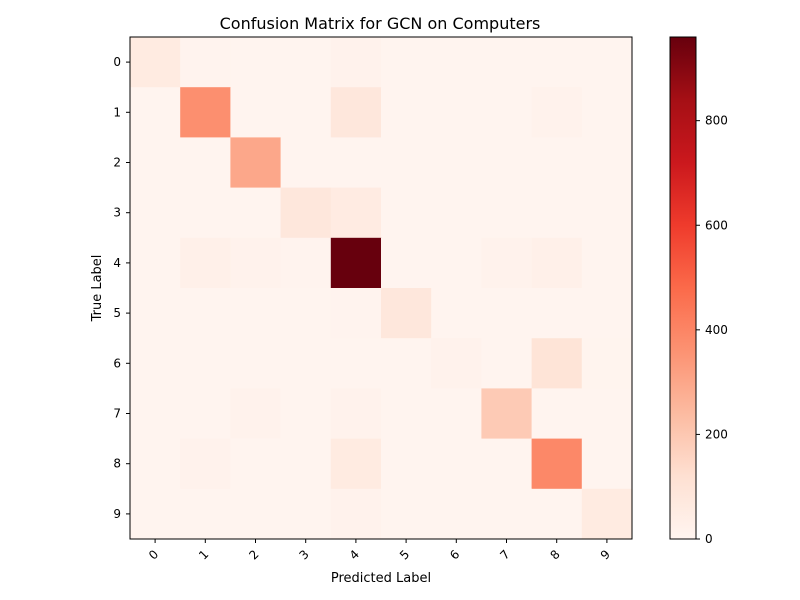 This screenshot has width=800, height=600. I want to click on y-tick-label: 0, so click(117, 62).